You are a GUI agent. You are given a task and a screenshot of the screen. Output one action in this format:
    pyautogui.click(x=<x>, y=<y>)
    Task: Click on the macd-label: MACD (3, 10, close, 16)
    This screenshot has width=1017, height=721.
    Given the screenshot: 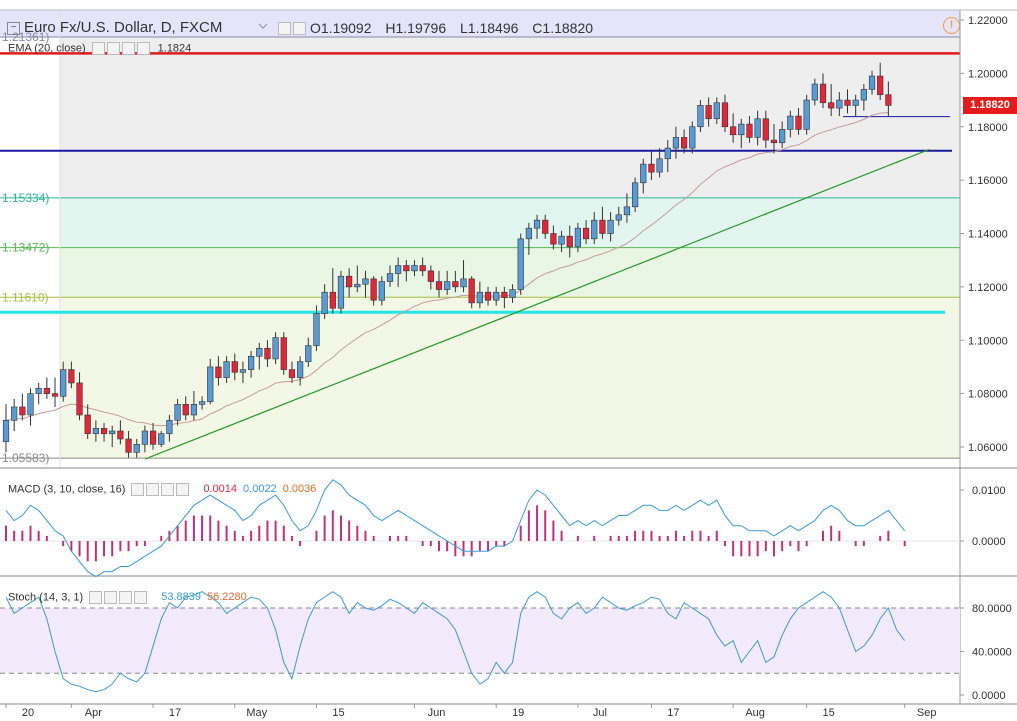 What is the action you would take?
    pyautogui.click(x=67, y=489)
    